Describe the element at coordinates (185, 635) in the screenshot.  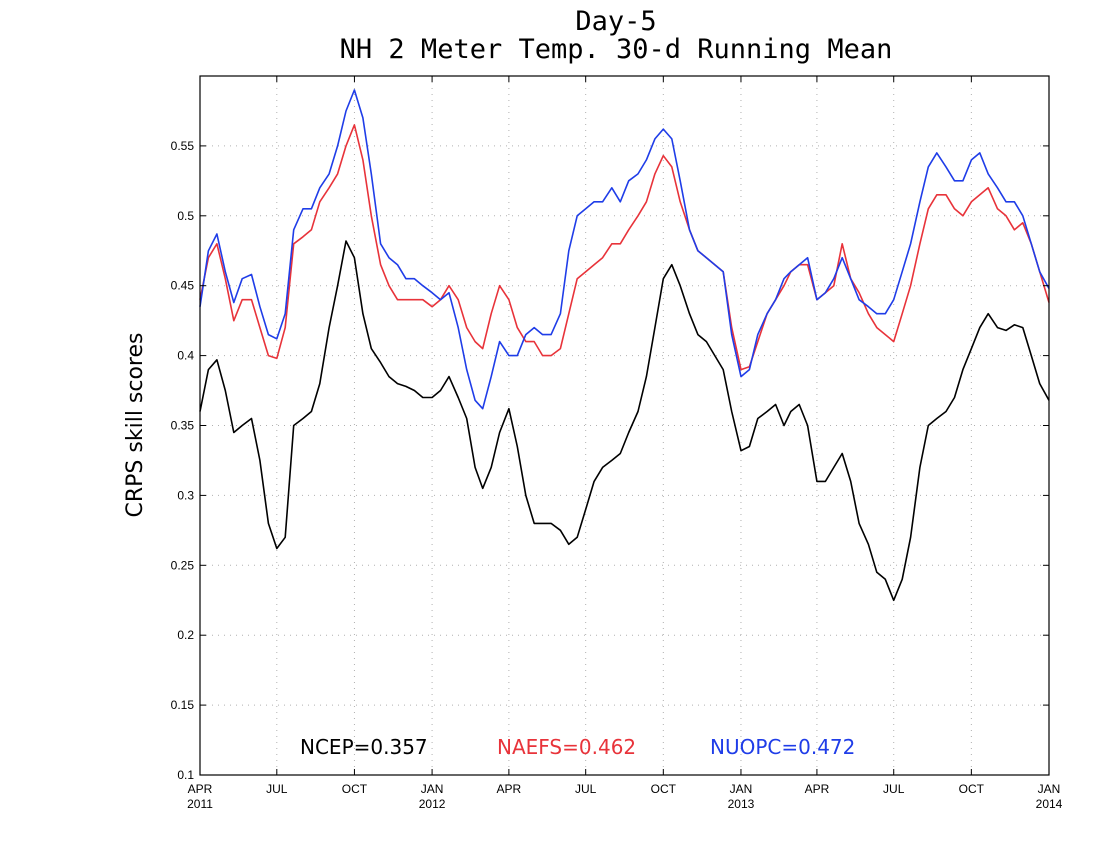
I see `y-tick-label: 0.2` at that location.